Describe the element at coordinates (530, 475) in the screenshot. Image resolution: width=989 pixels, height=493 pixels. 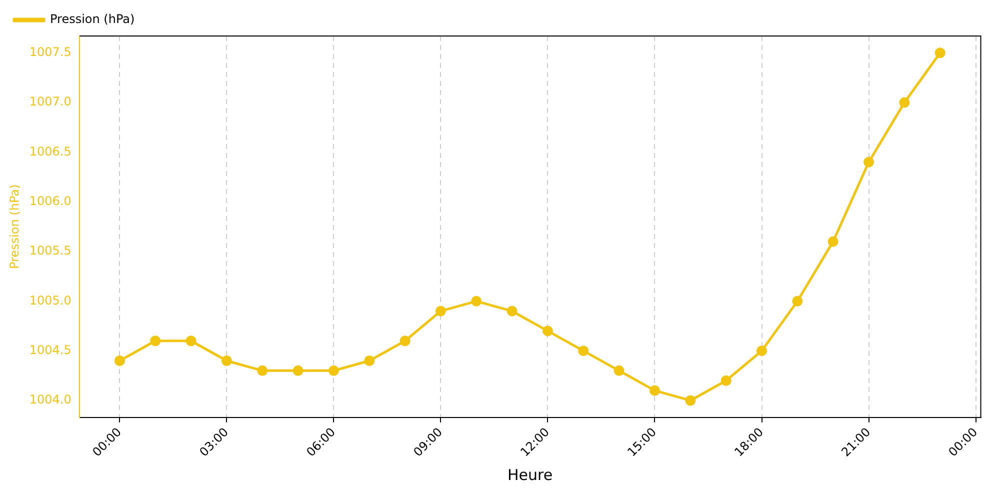
I see `x-axis-title: Heure` at that location.